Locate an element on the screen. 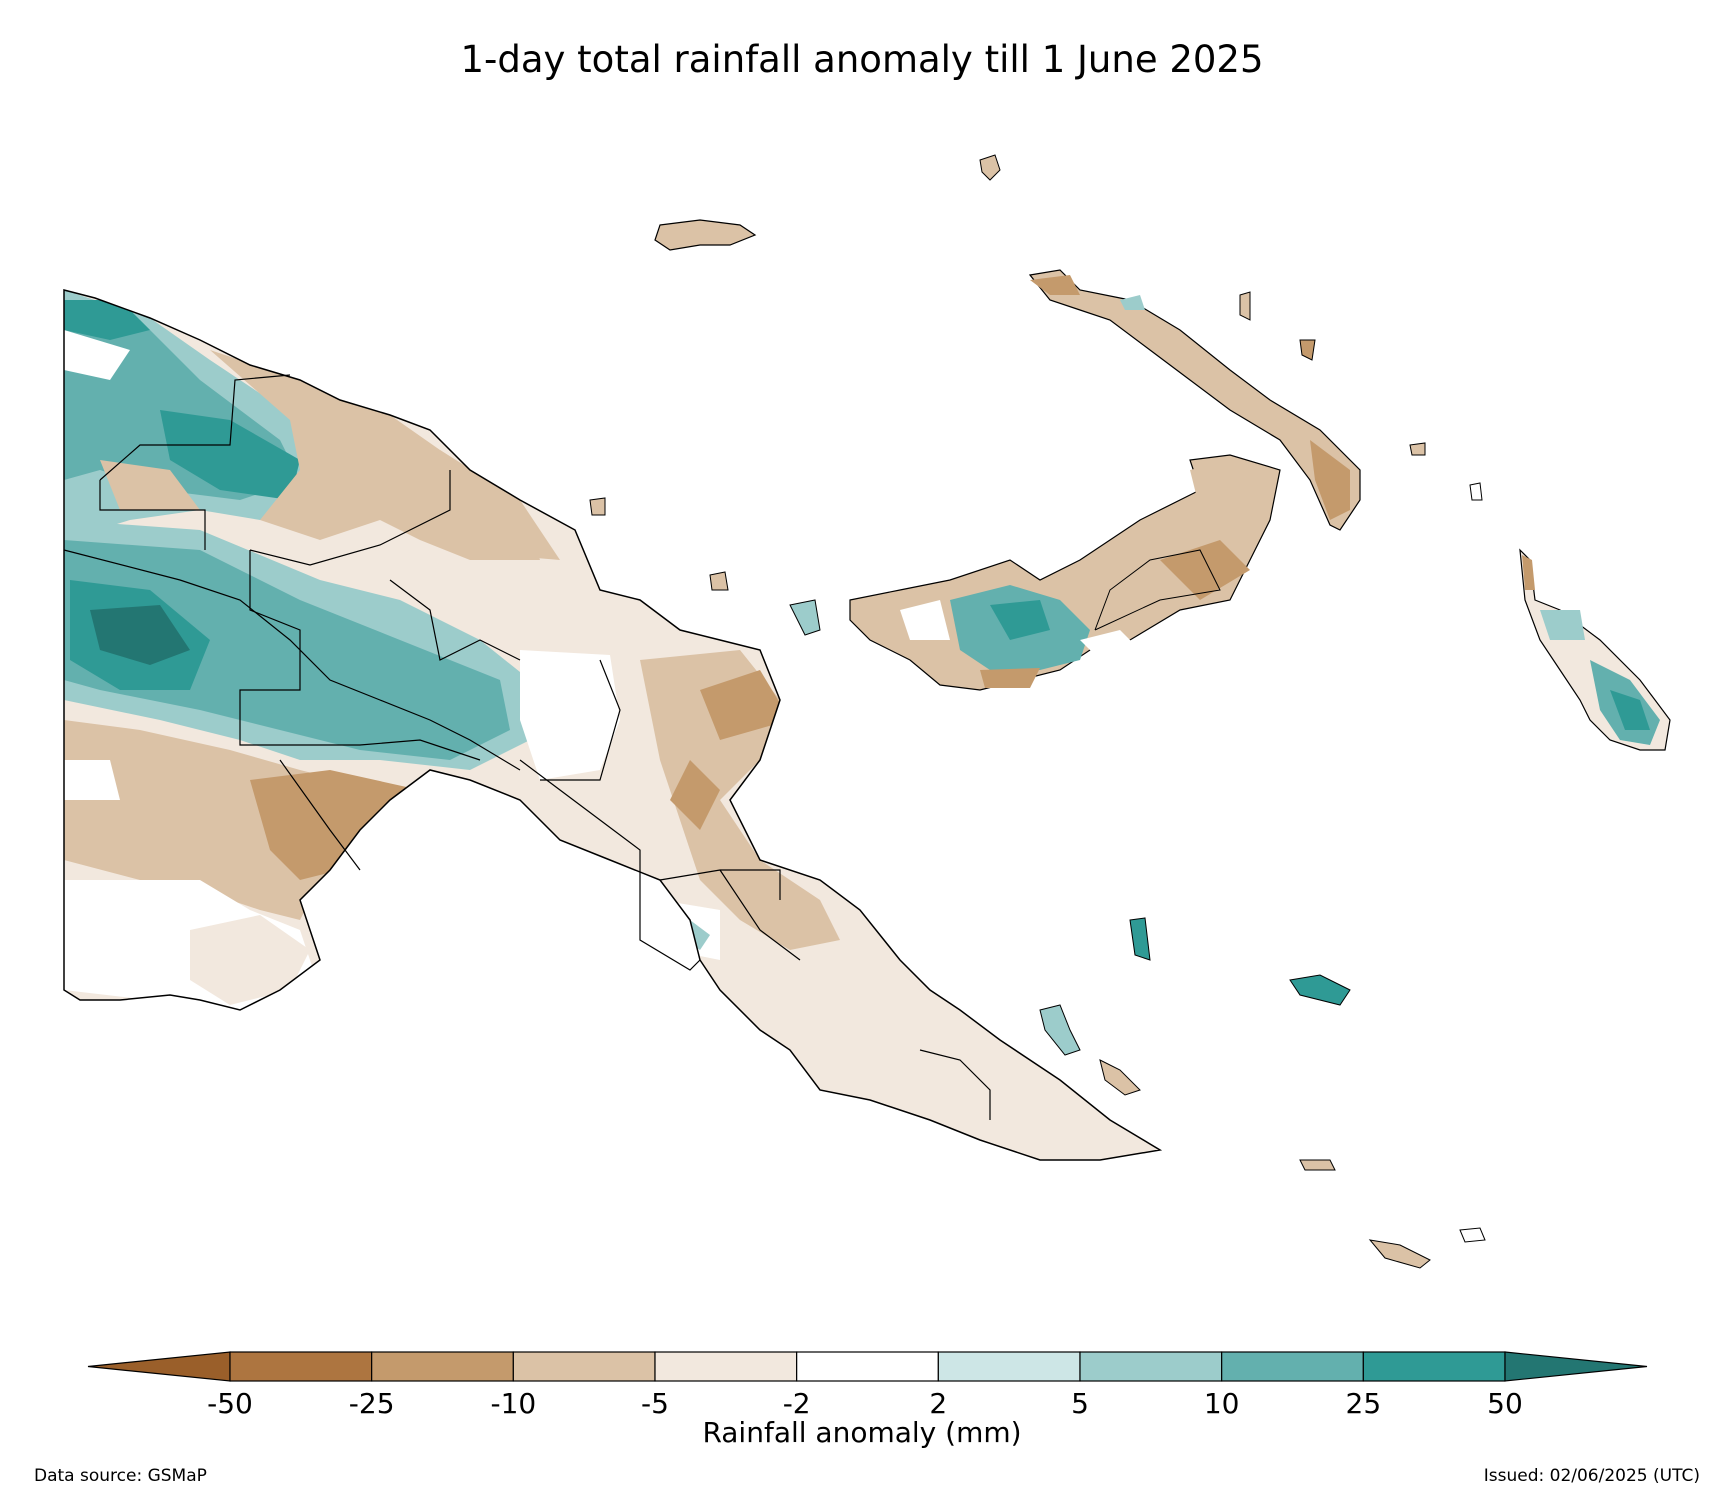 The height and width of the screenshot is (1494, 1724). colorbar-tick-label: 5 is located at coordinates (1080, 1403).